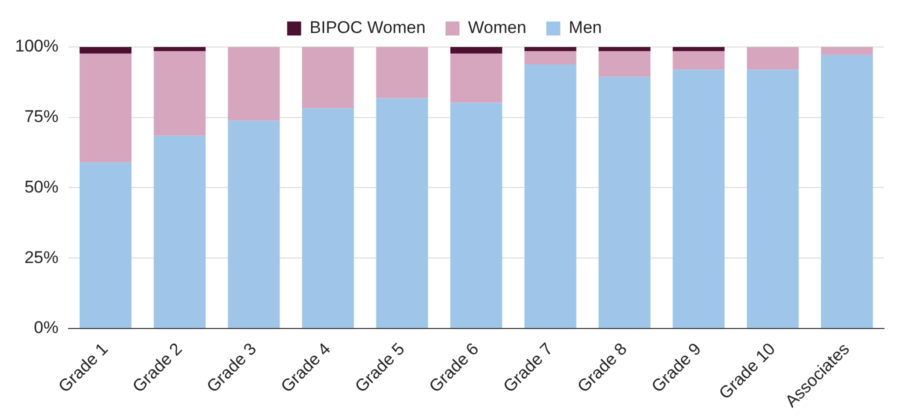 This screenshot has width=899, height=415. Describe the element at coordinates (41, 186) in the screenshot. I see `y-tick-label: 50%` at that location.